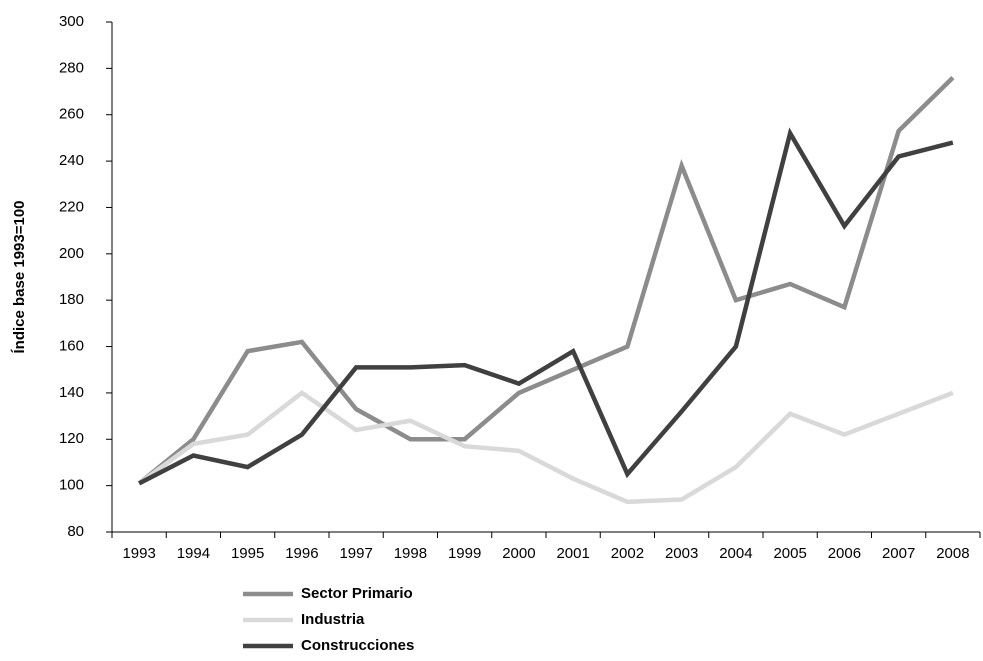  I want to click on x-tick-label: 2006, so click(844, 553).